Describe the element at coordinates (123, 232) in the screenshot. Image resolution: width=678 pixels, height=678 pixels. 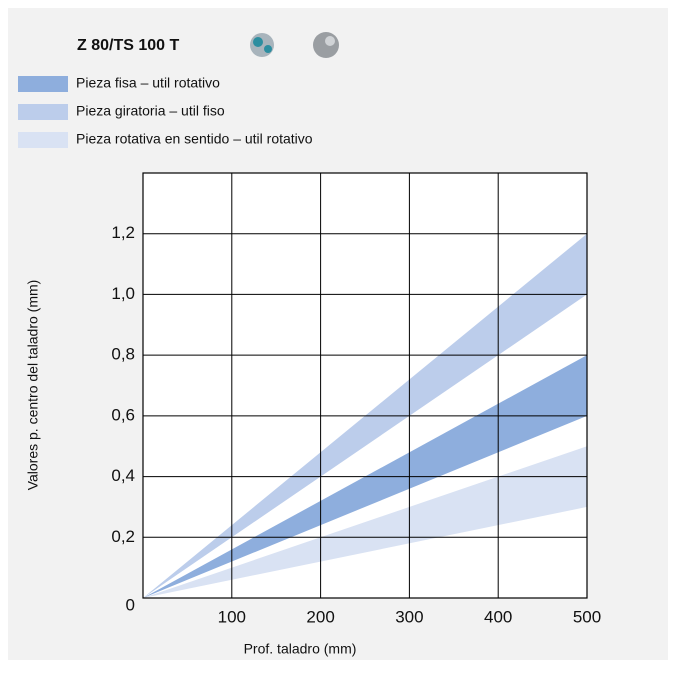
I see `y-tick-label: 1,2` at that location.